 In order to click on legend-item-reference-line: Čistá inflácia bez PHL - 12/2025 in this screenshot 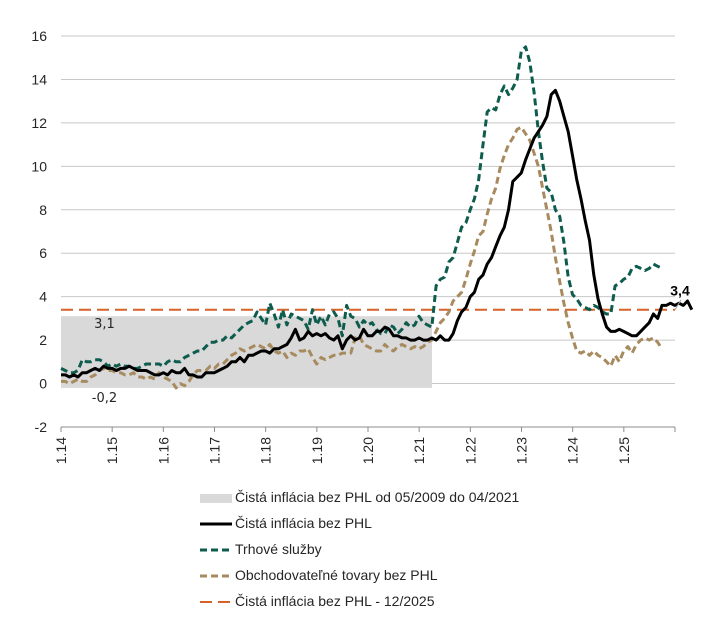, I will do `click(359, 601)`.